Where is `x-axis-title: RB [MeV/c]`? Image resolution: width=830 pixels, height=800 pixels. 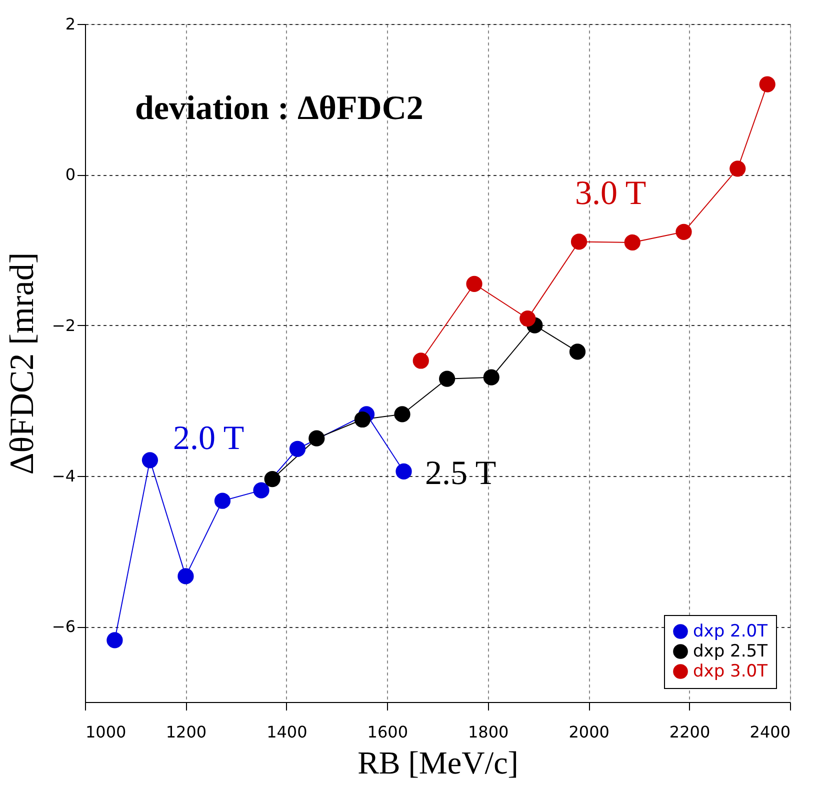
x-axis-title: RB [MeV/c] is located at coordinates (438, 762).